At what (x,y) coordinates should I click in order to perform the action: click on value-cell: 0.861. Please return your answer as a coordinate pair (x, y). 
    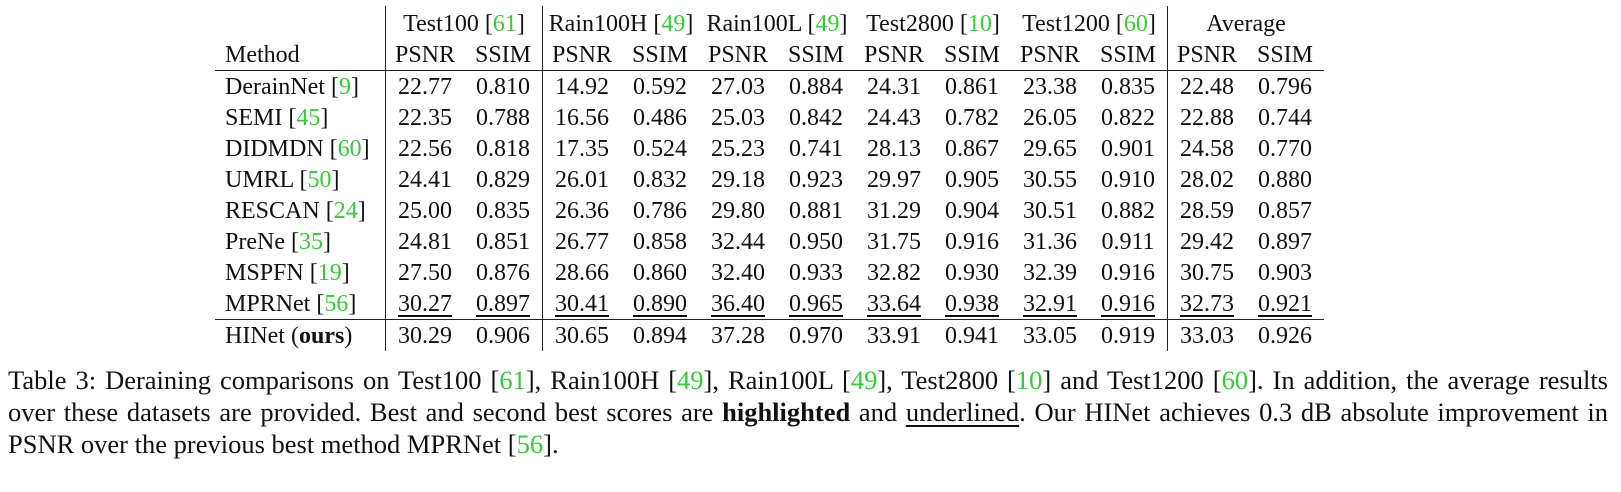
    Looking at the image, I should click on (972, 86).